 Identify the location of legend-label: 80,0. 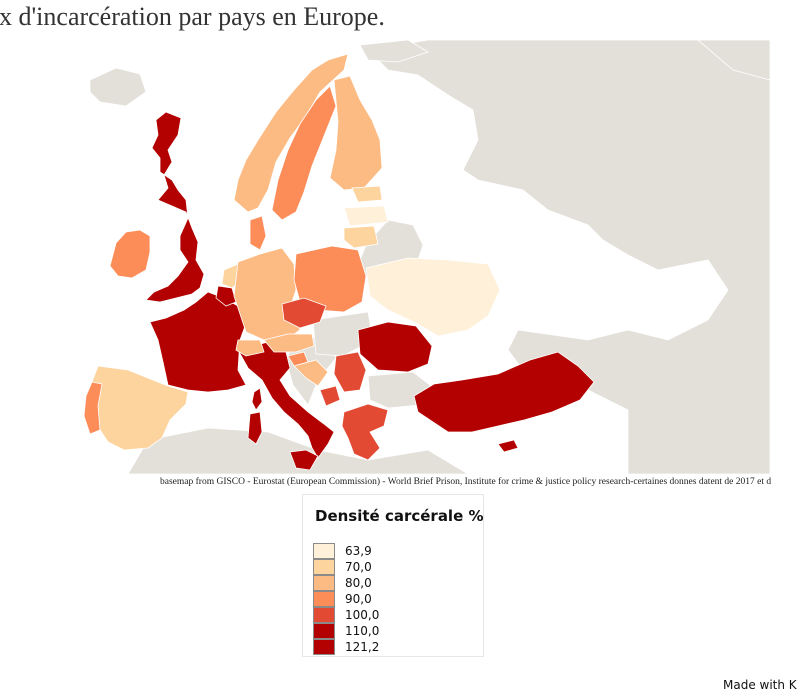
(358, 583).